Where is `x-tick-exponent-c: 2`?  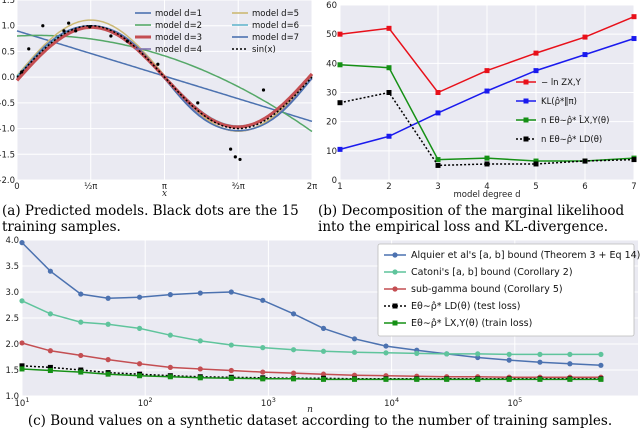
x-tick-exponent-c: 2 is located at coordinates (151, 400).